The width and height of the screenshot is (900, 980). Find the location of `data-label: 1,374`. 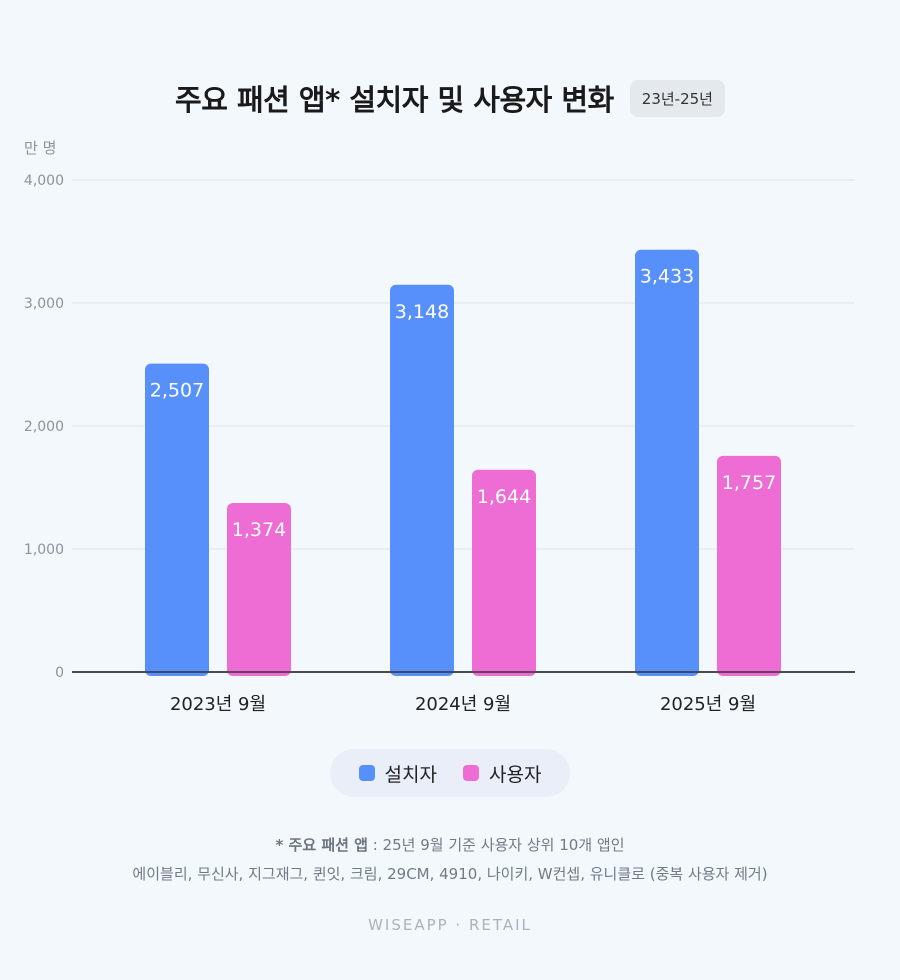

data-label: 1,374 is located at coordinates (259, 530).